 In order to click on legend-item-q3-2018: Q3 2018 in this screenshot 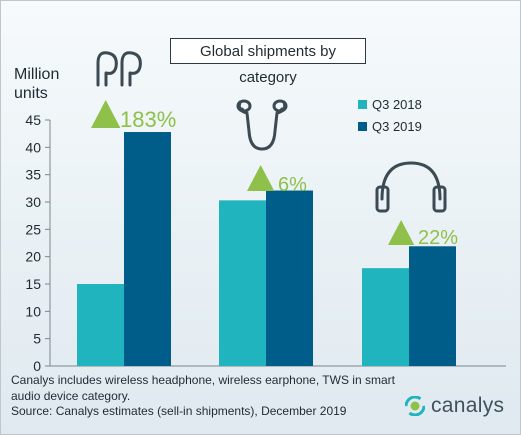, I will do `click(390, 104)`.